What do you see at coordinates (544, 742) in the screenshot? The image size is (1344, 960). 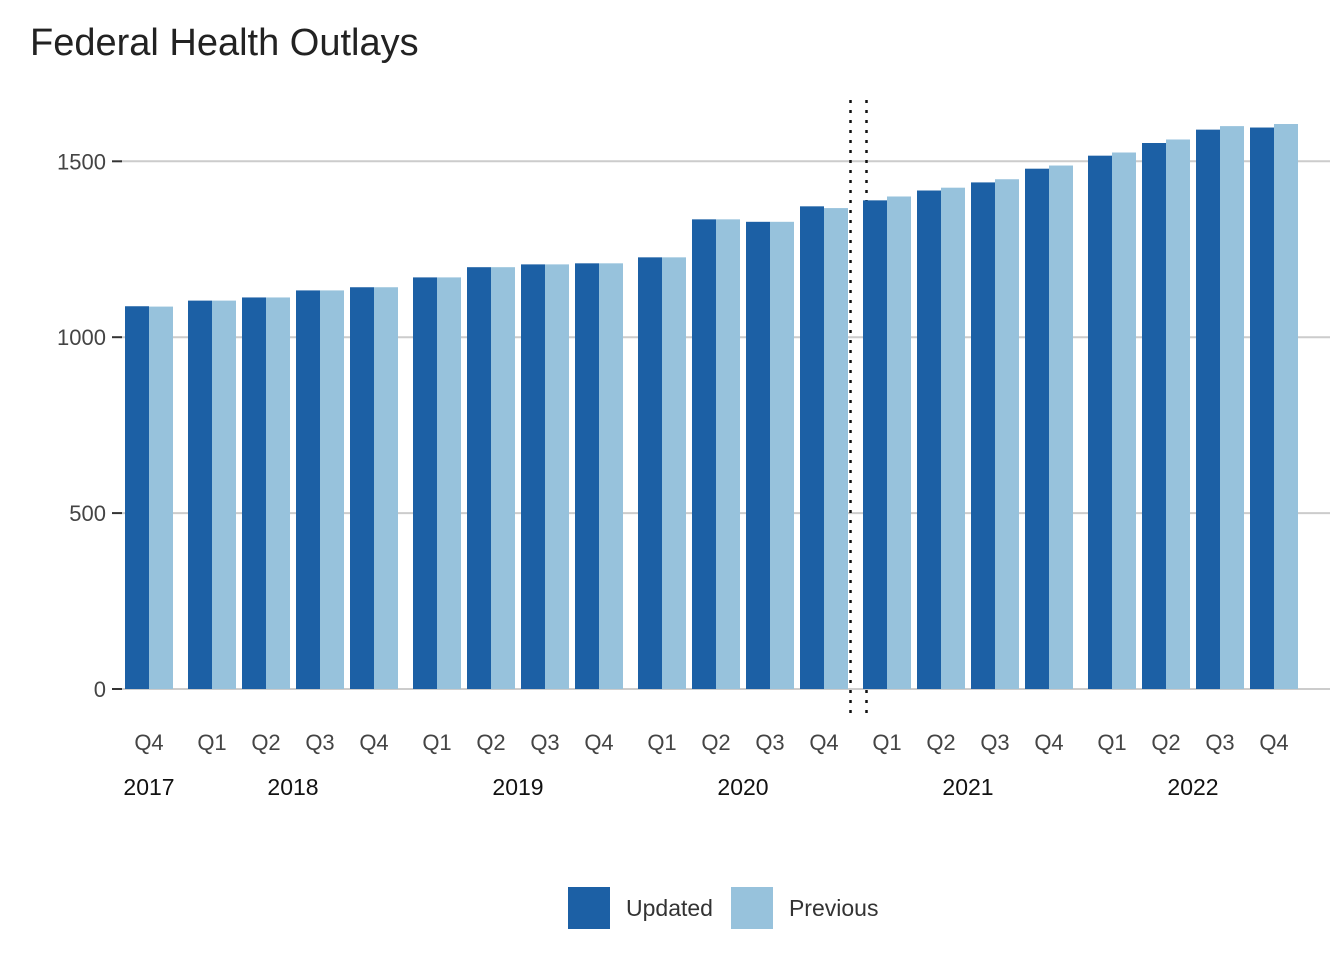 I see `x-tick-label-2019-Q3: Q3` at bounding box center [544, 742].